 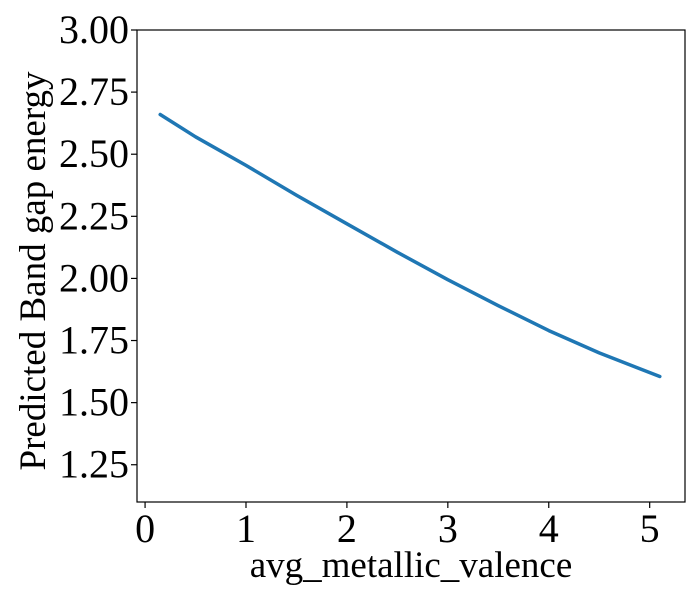 What do you see at coordinates (94, 215) in the screenshot?
I see `y-tick-label: 2.25` at bounding box center [94, 215].